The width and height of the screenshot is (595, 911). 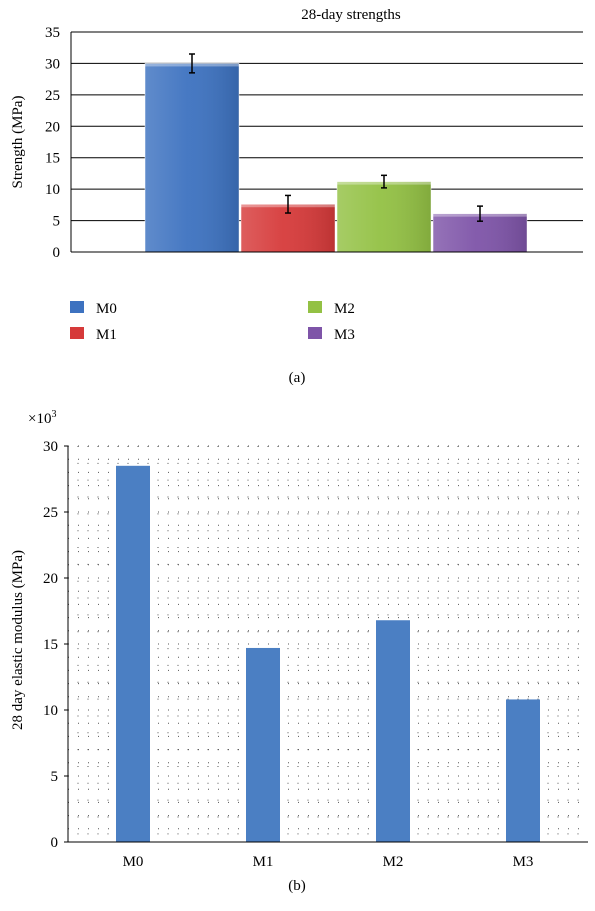 I want to click on chart-a-y-tick-label: 20, so click(x=52, y=127).